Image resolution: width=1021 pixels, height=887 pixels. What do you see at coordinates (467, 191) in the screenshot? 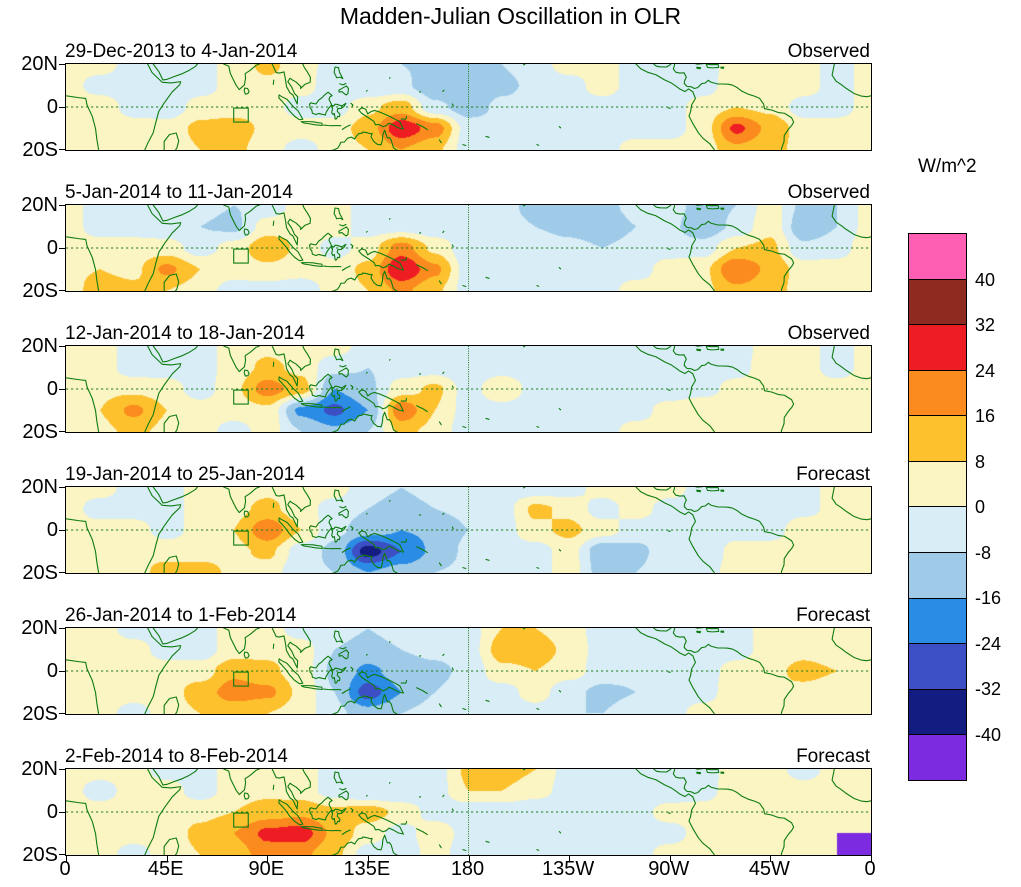
I see `panel-header: 5-Jan-2014 to 11-Jan-2014 Observed` at bounding box center [467, 191].